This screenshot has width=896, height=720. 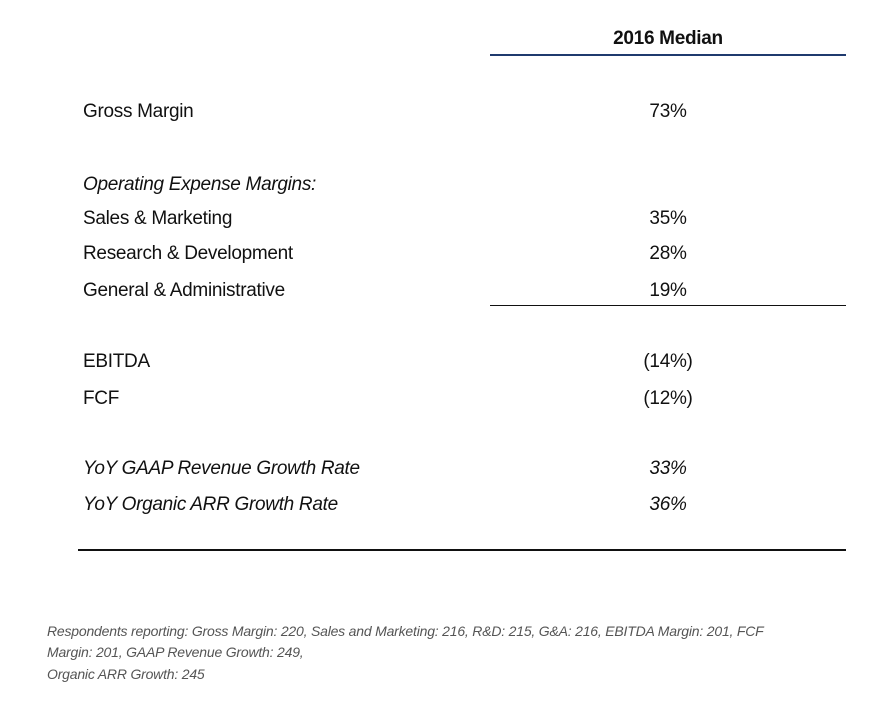 I want to click on row-value: 73%, so click(x=668, y=111).